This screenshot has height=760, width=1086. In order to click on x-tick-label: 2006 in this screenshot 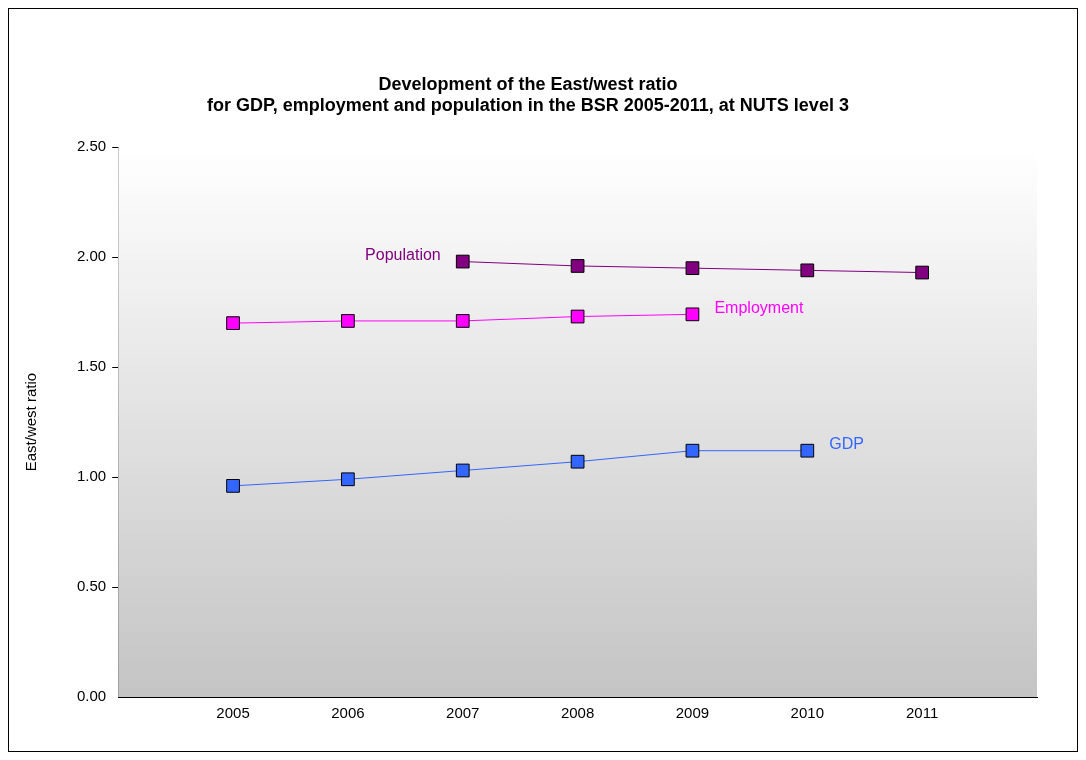, I will do `click(348, 713)`.